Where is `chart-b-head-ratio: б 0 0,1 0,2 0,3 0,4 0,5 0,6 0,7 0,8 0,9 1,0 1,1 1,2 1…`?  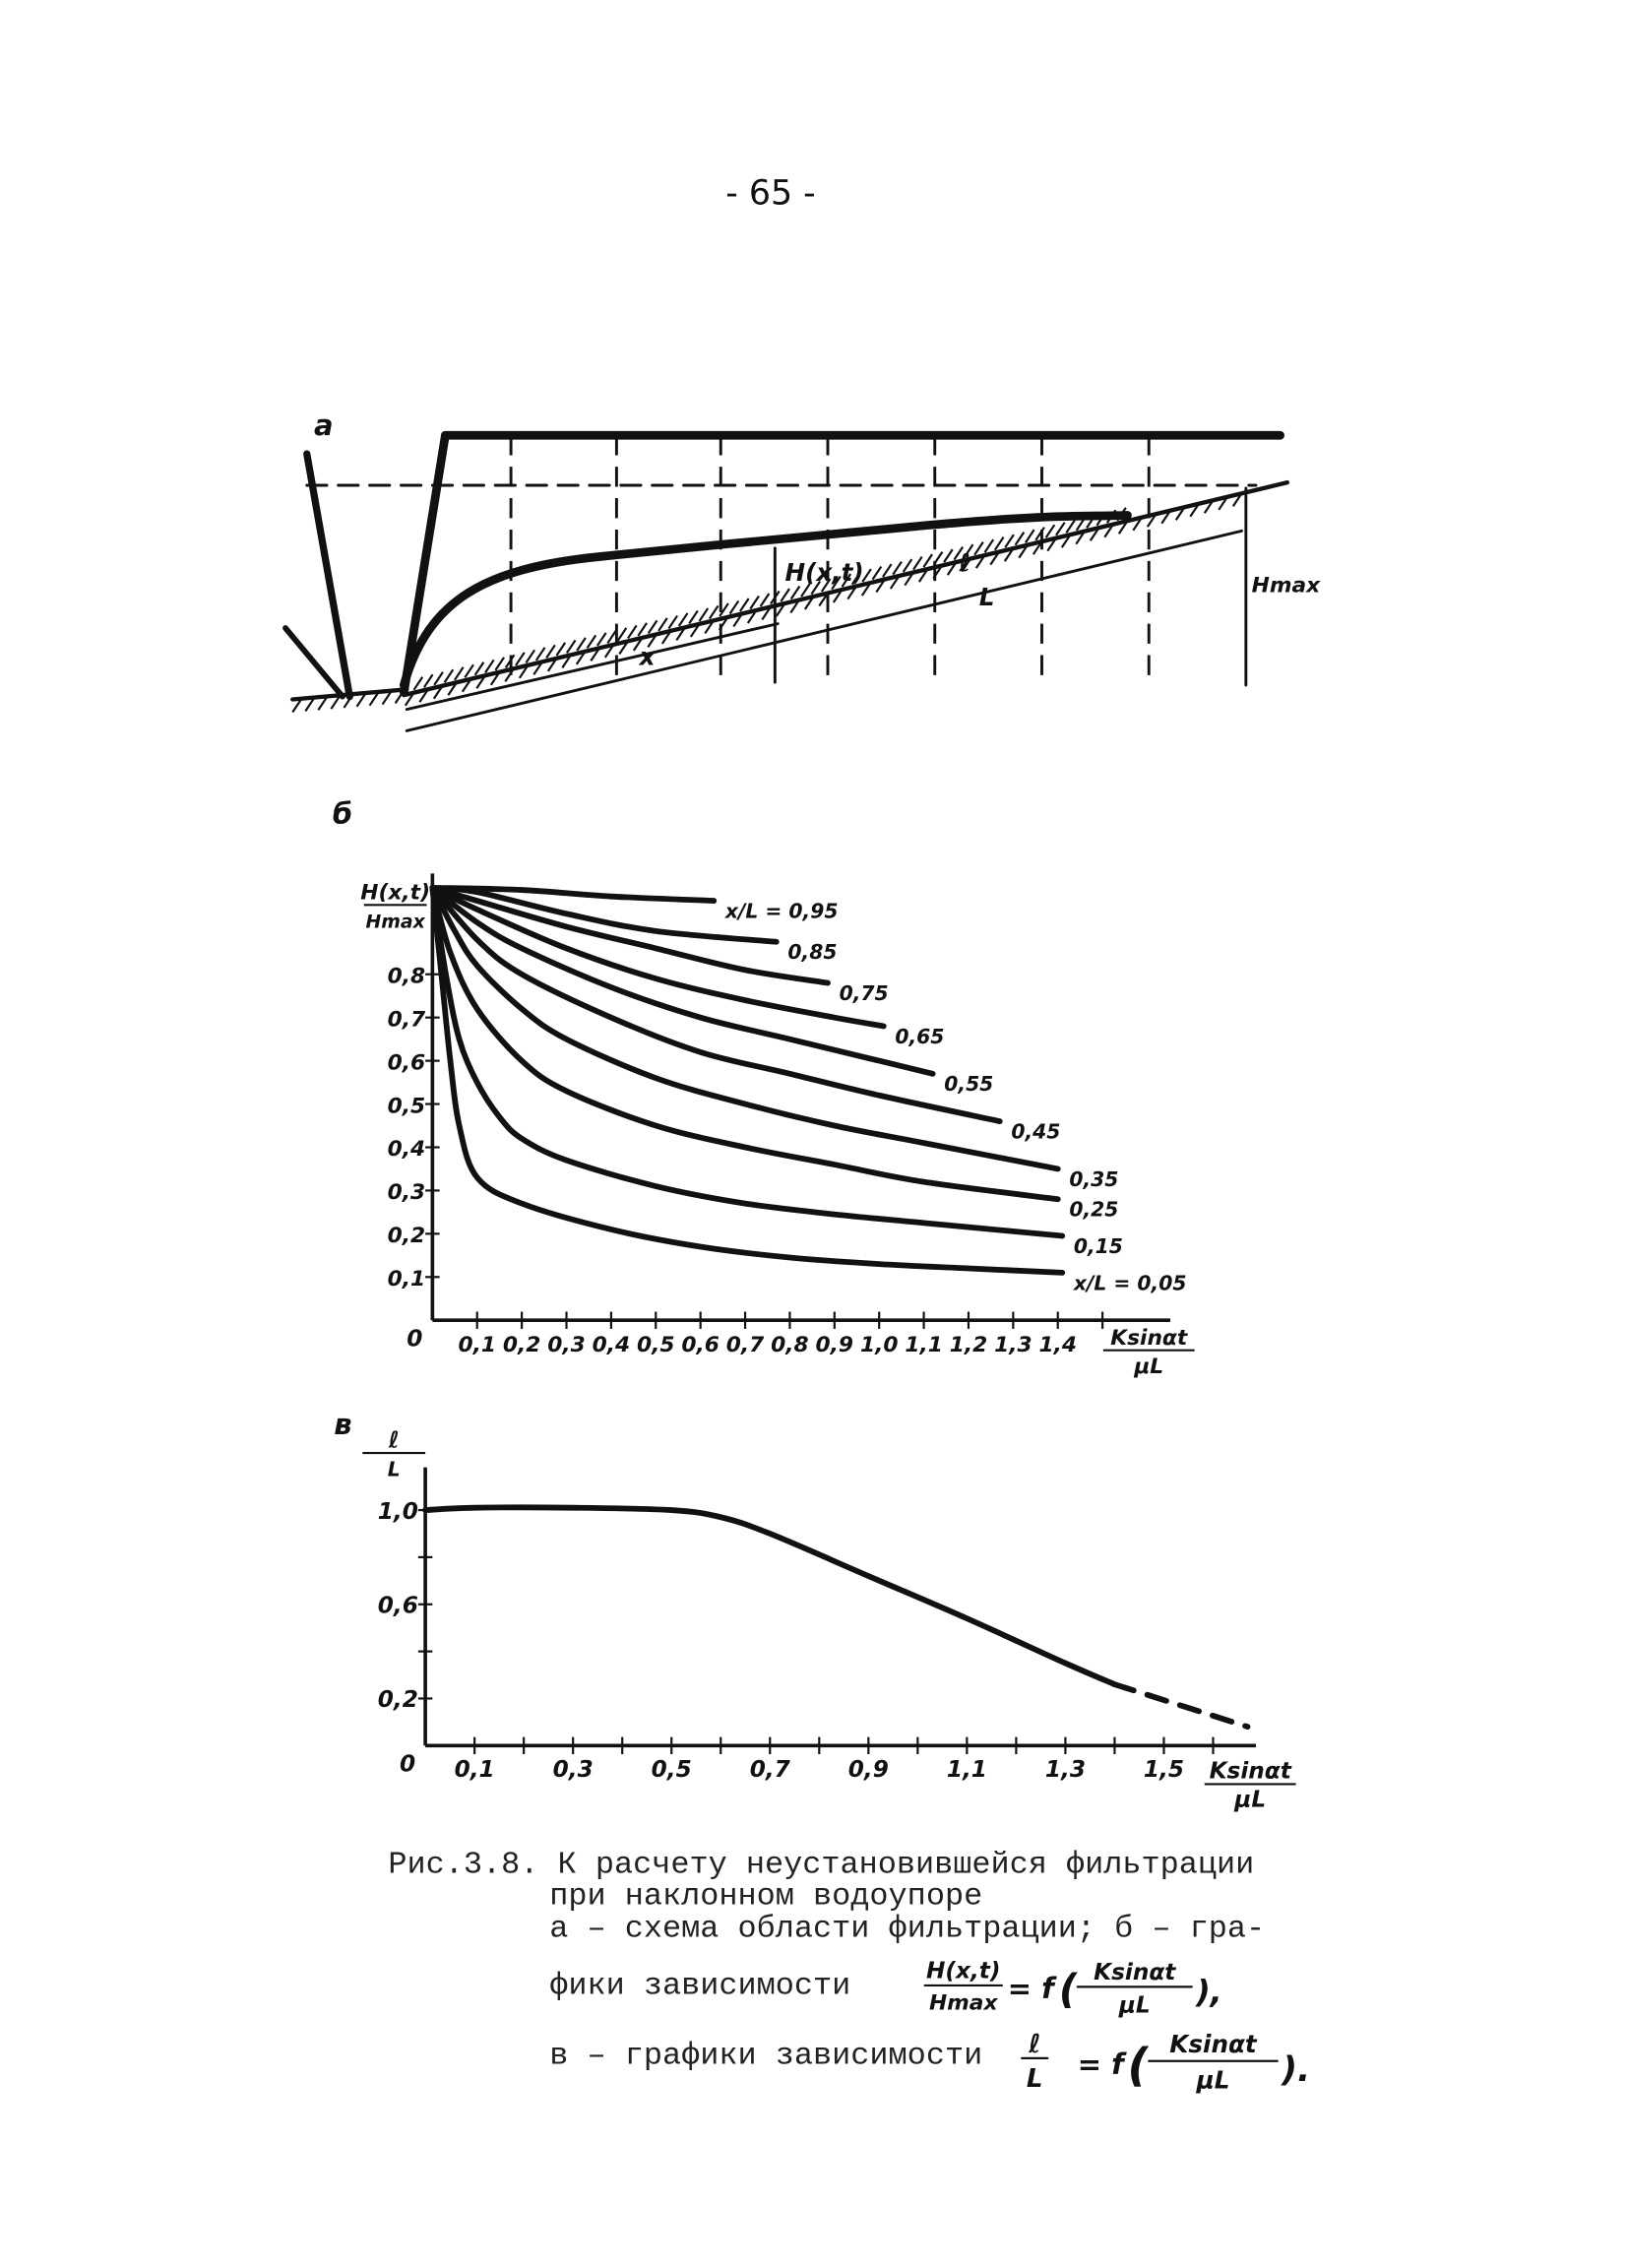 chart-b-head-ratio: б 0 0,1 0,2 0,3 0,4 0,5 0,6 0,7 0,8 0,9 1,0 1,1 1,2 1… is located at coordinates (764, 1088).